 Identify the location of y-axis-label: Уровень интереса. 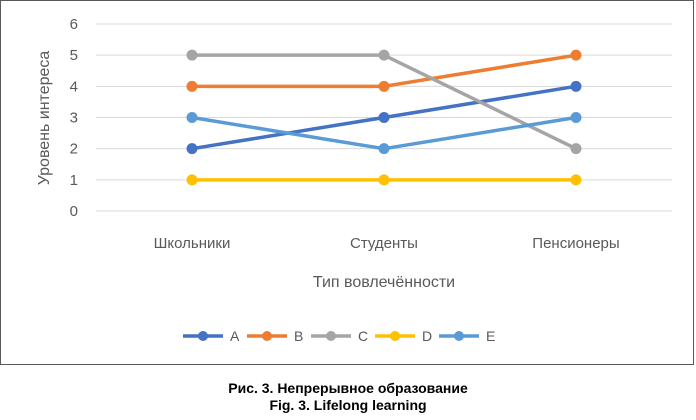
(44, 118).